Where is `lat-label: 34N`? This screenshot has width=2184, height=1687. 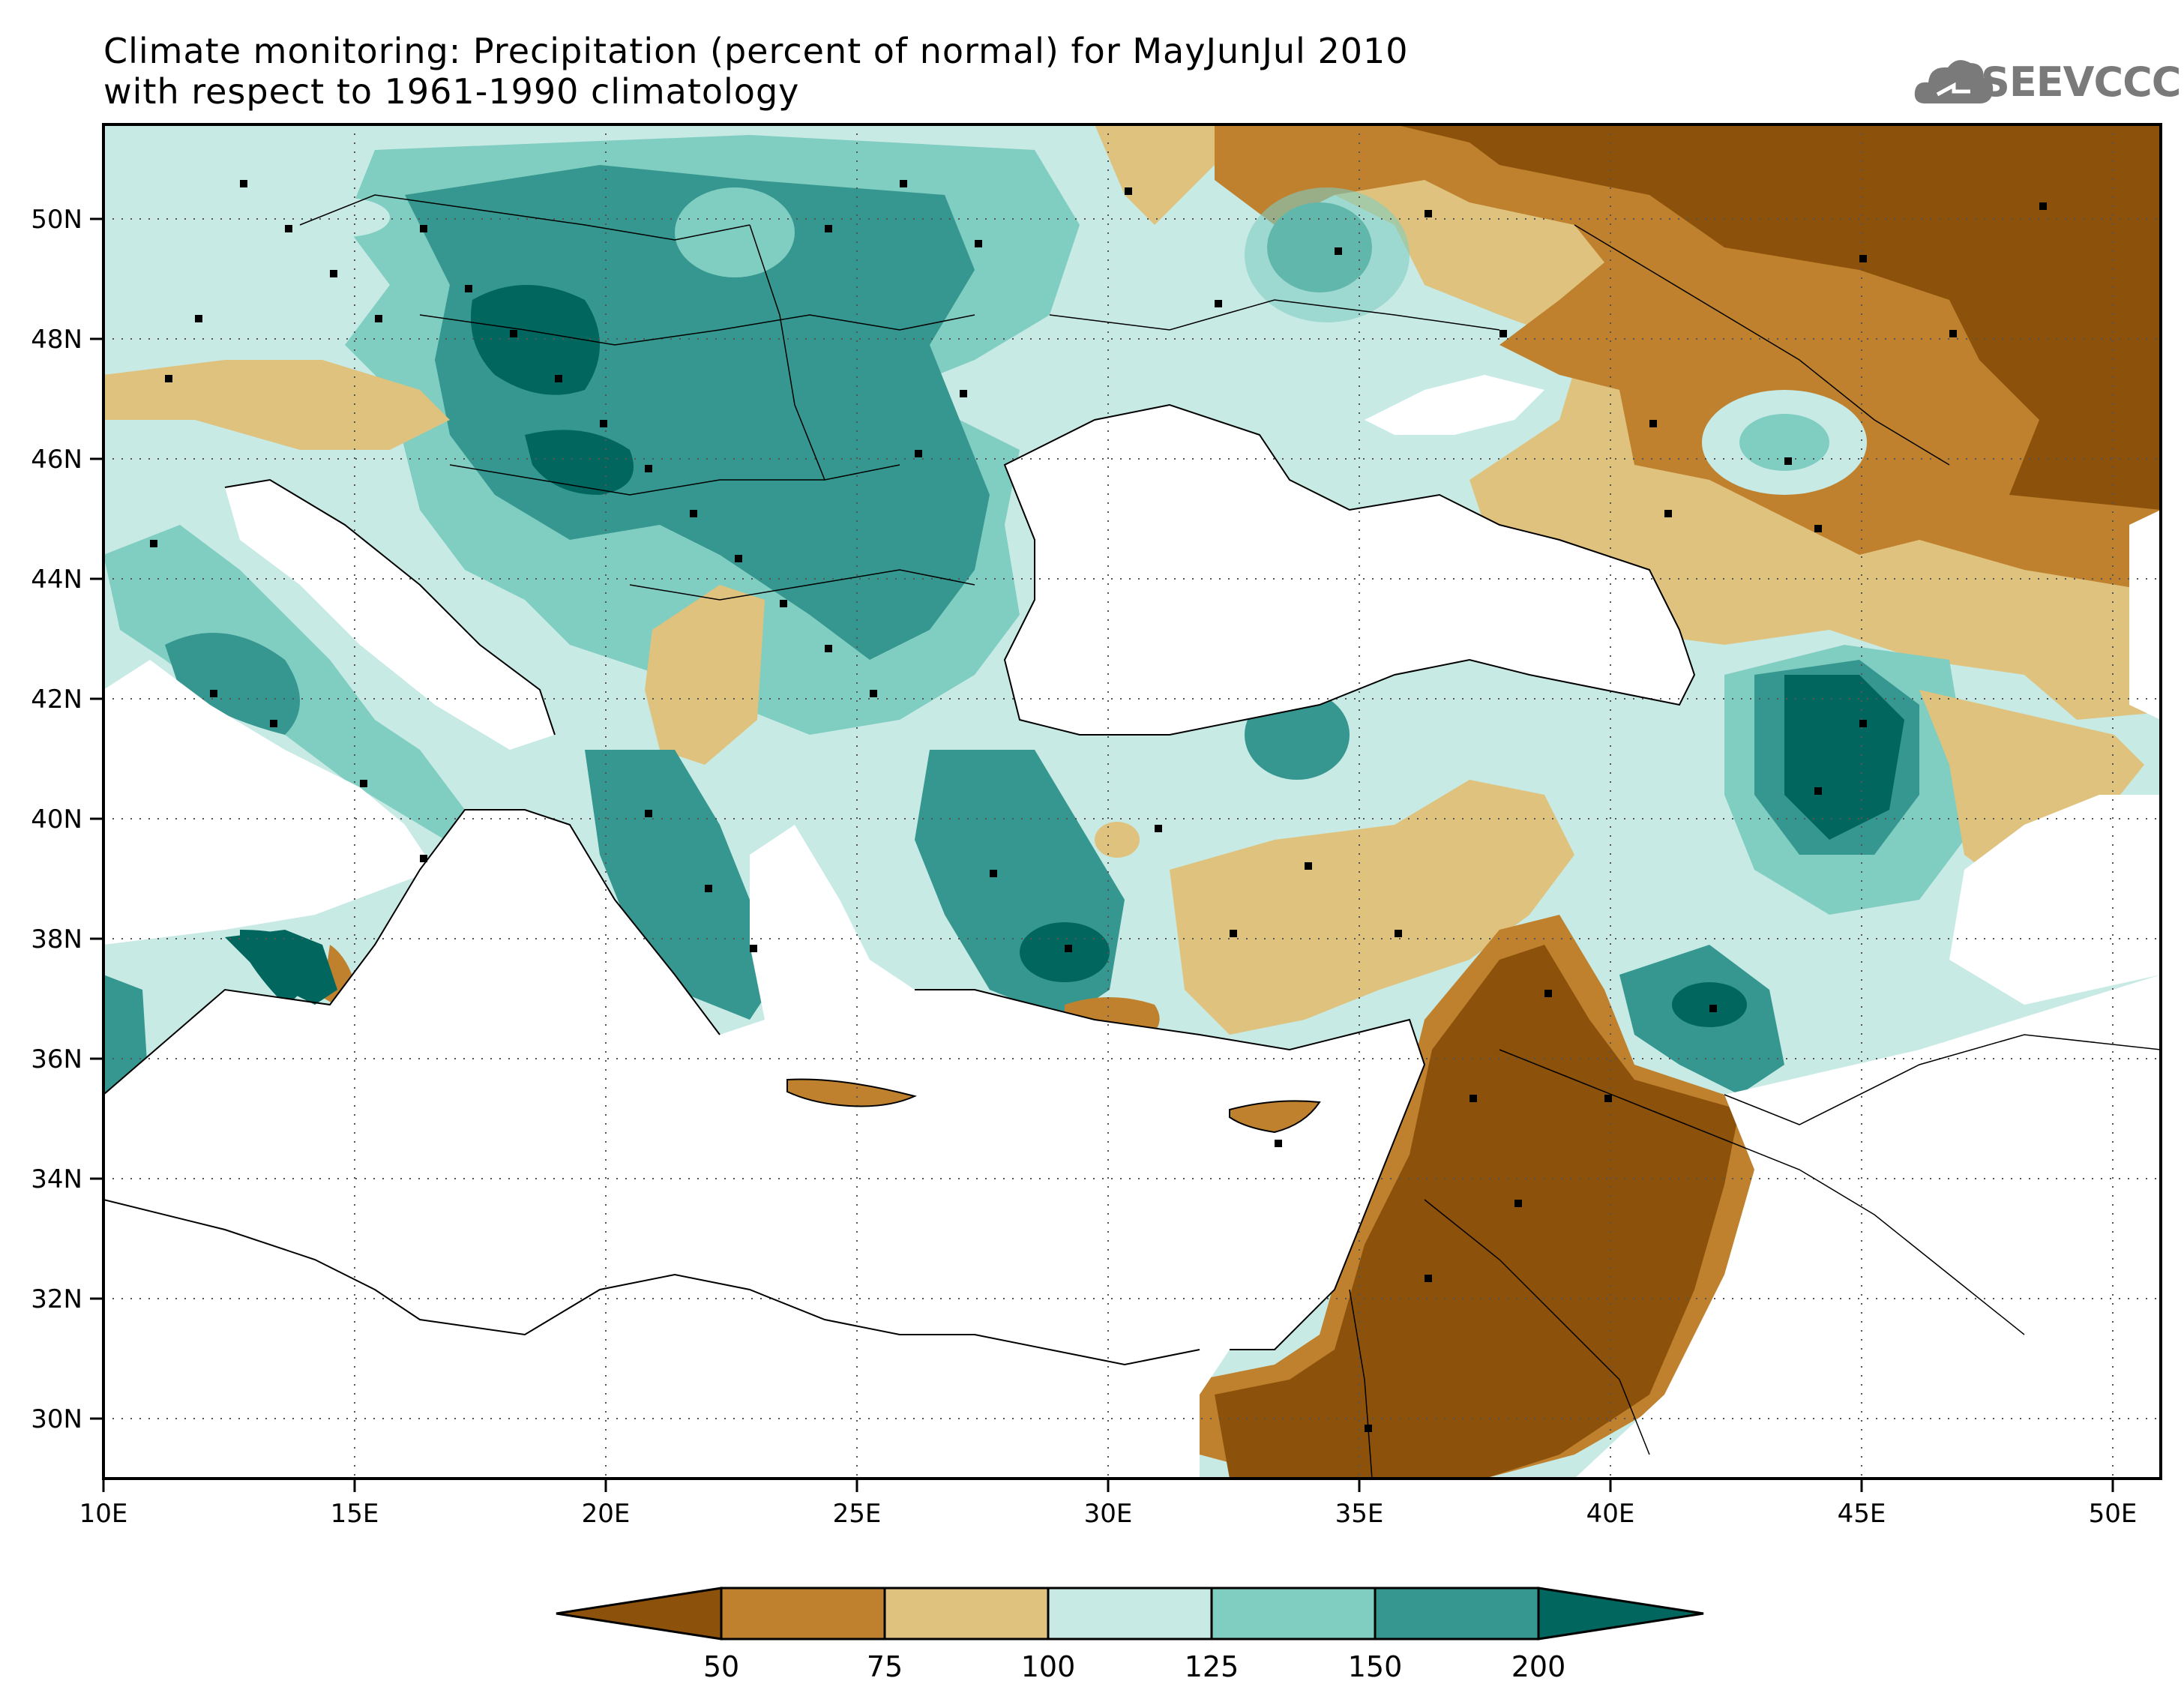
lat-label: 34N is located at coordinates (56, 1179).